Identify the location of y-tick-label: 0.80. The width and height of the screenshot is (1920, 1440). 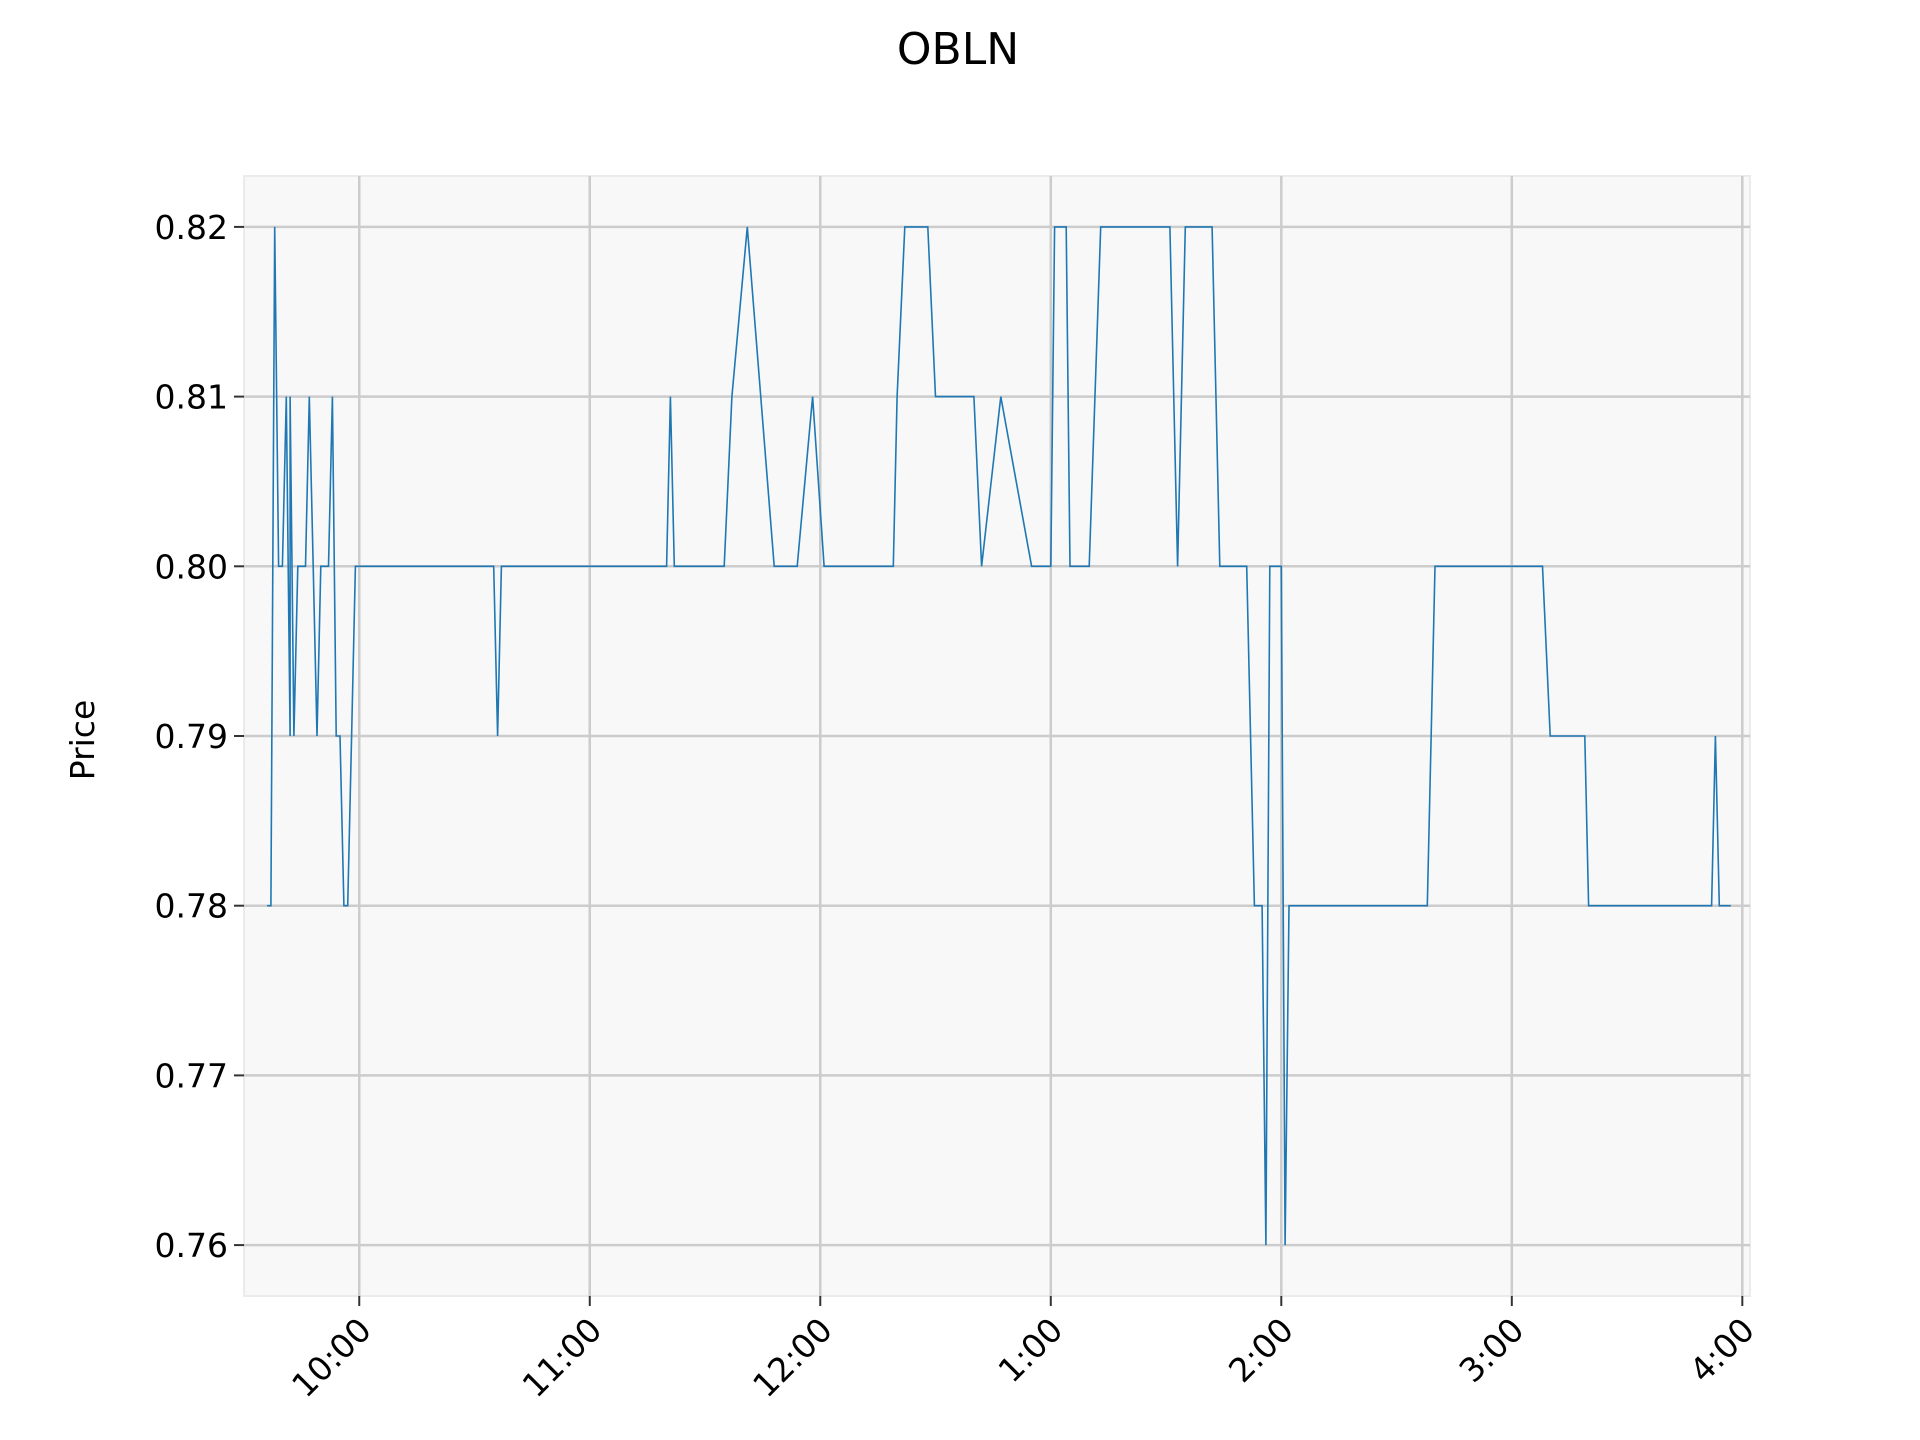
(191, 566).